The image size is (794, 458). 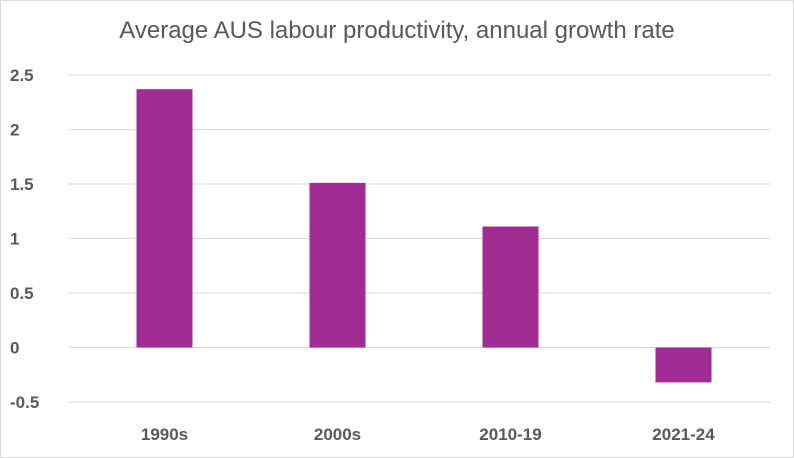 What do you see at coordinates (14, 239) in the screenshot?
I see `y-tick-label: 1` at bounding box center [14, 239].